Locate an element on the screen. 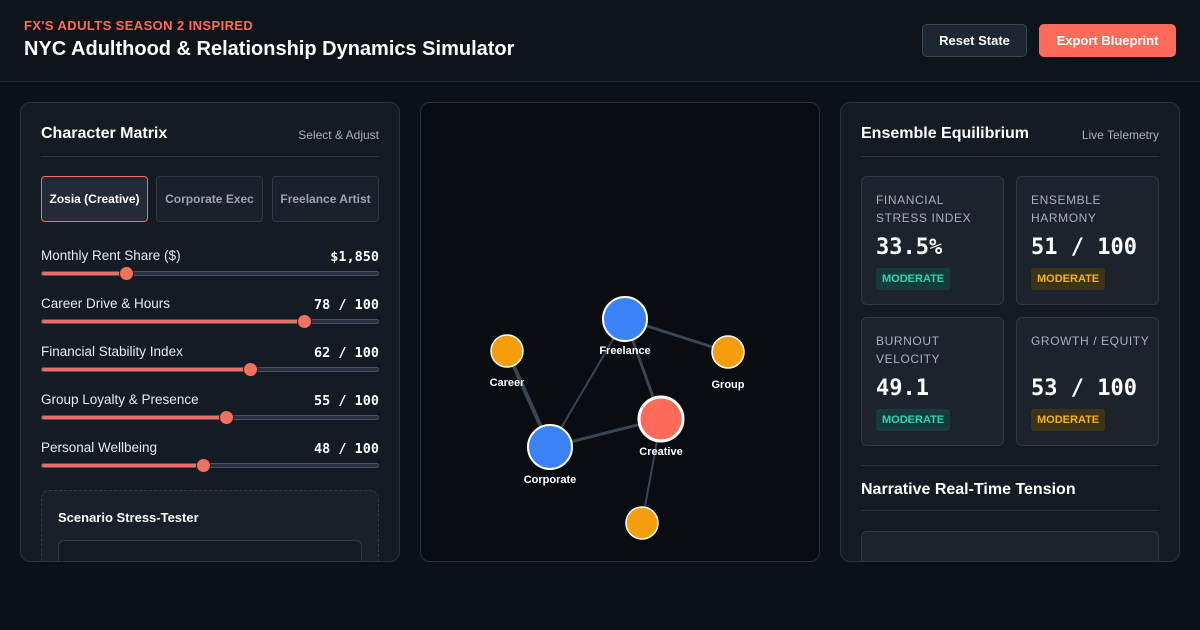 The image size is (1200, 630). slider-label: Group Loyalty & Presence is located at coordinates (120, 399).